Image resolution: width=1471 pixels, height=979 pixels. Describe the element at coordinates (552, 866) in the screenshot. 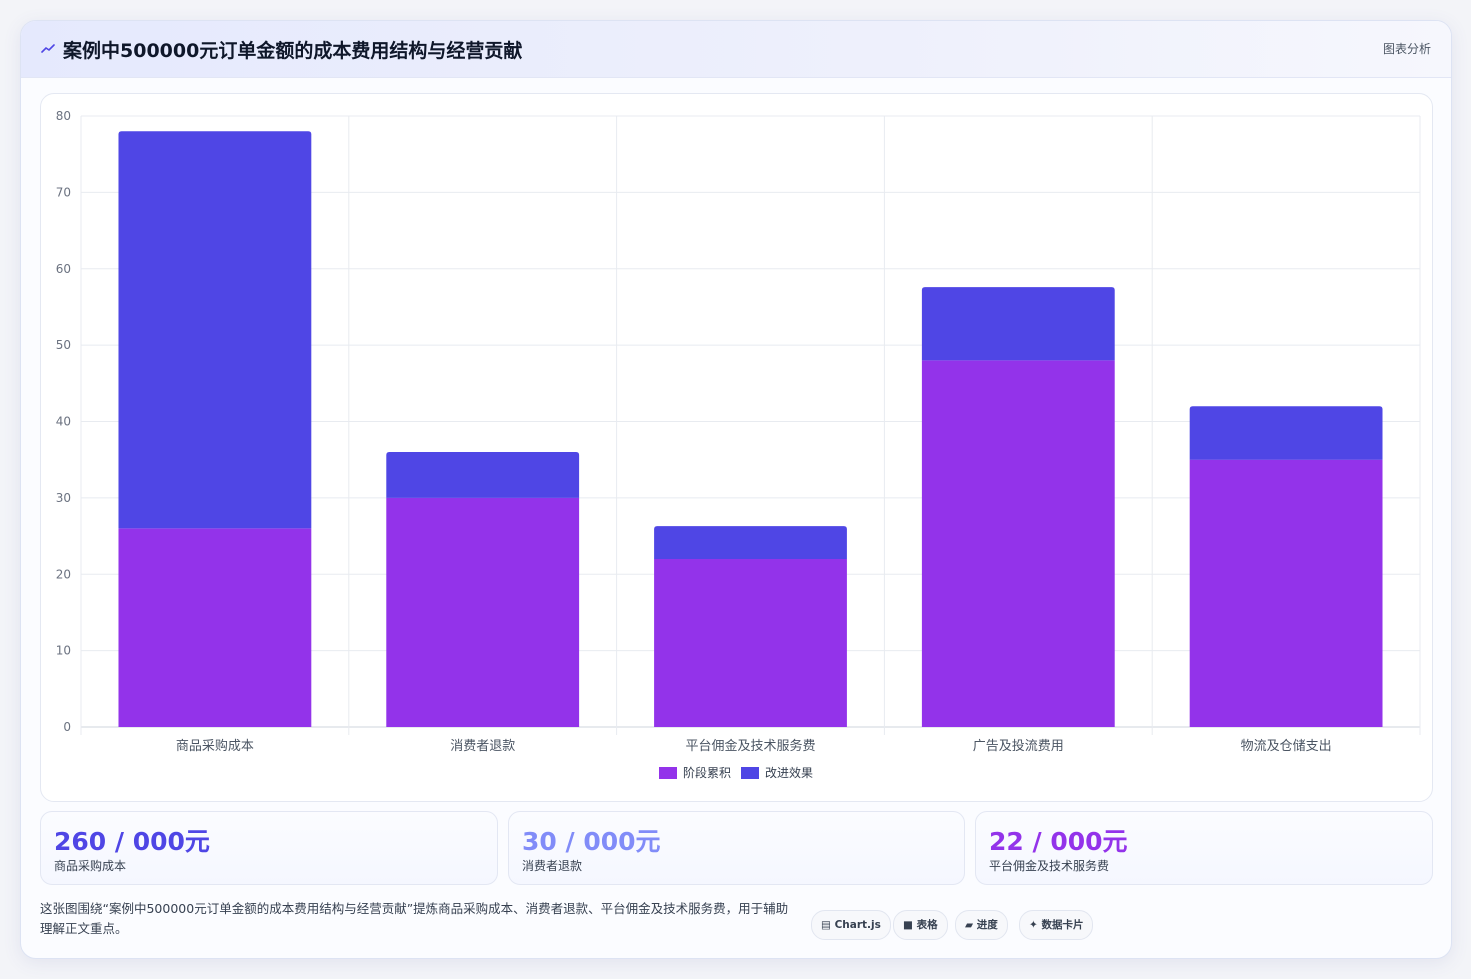

I see `stat-label: 消费者退款` at that location.